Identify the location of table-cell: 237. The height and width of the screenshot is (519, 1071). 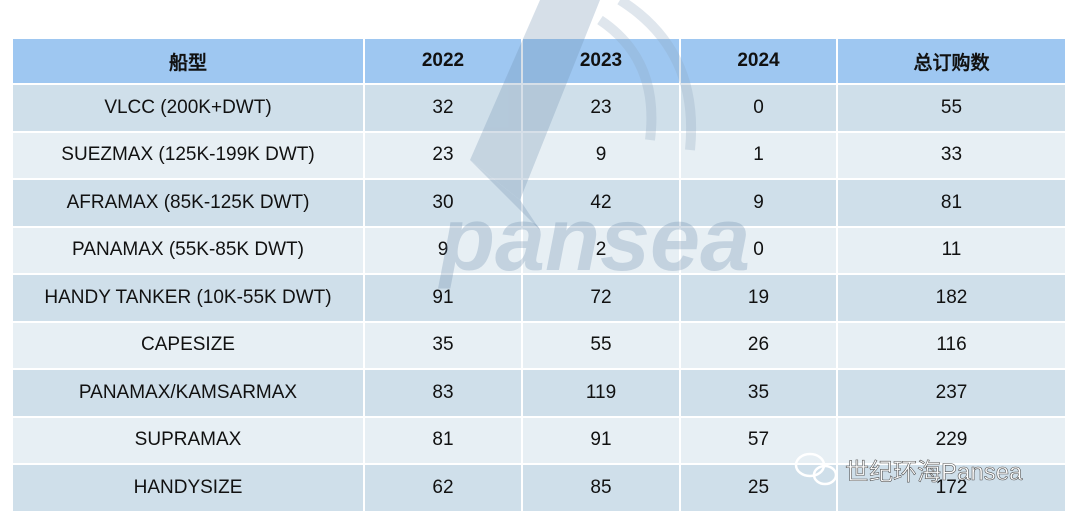
(951, 393).